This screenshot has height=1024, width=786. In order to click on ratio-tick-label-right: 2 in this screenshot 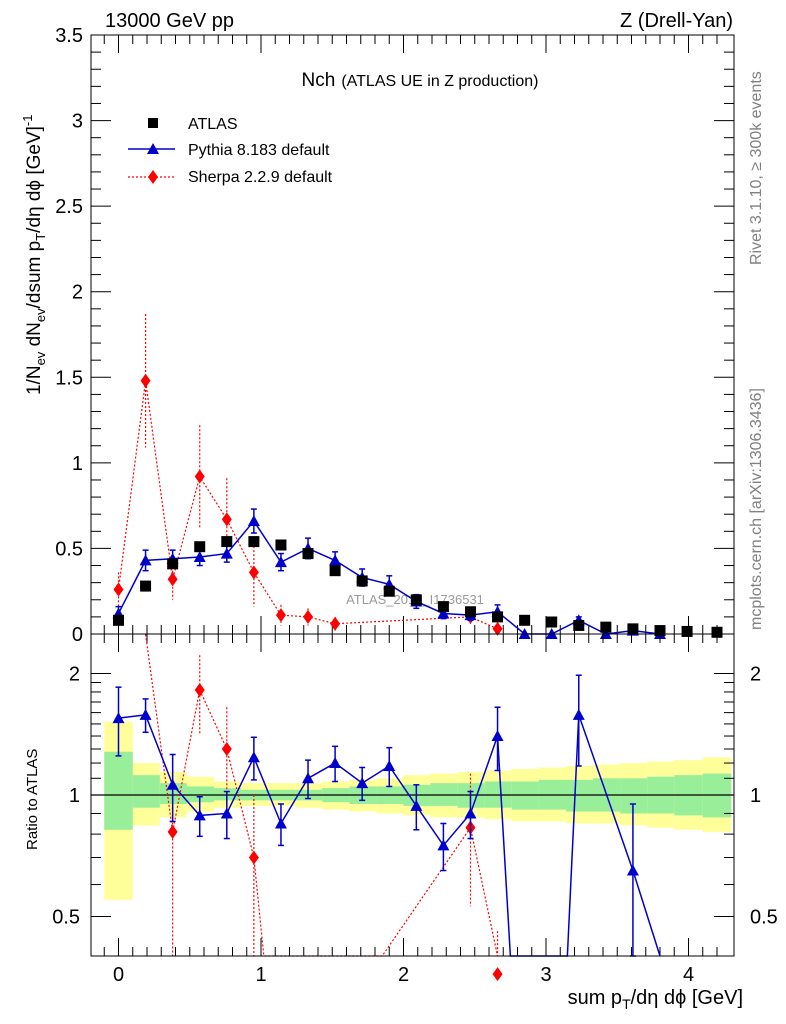, I will do `click(755, 675)`.